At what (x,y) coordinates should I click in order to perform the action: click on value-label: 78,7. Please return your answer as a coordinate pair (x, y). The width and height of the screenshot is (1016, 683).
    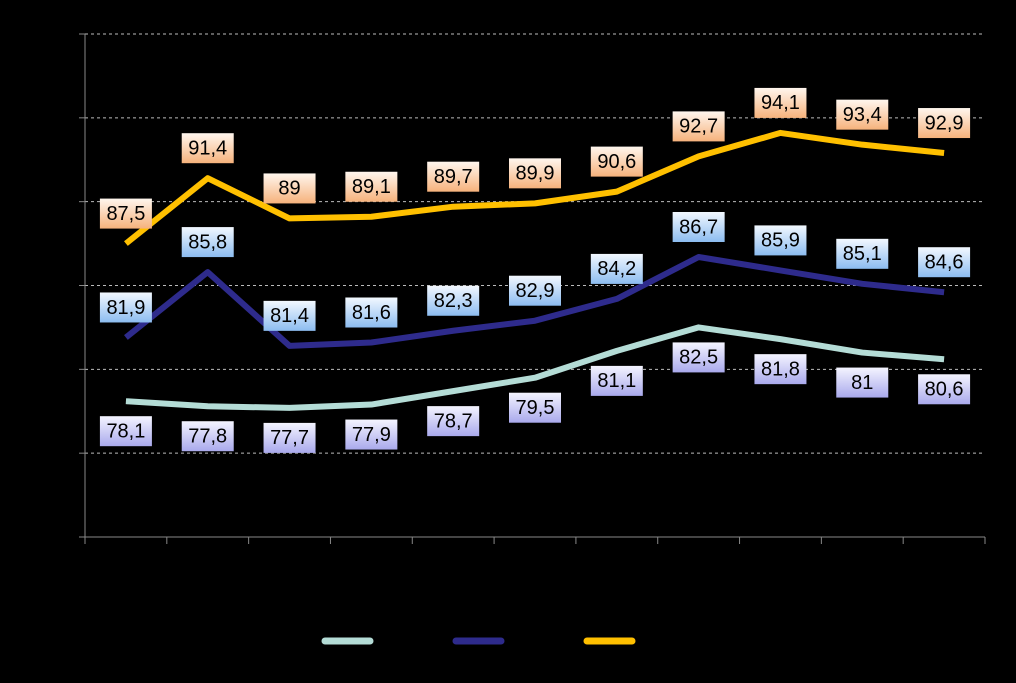
    Looking at the image, I should click on (453, 421).